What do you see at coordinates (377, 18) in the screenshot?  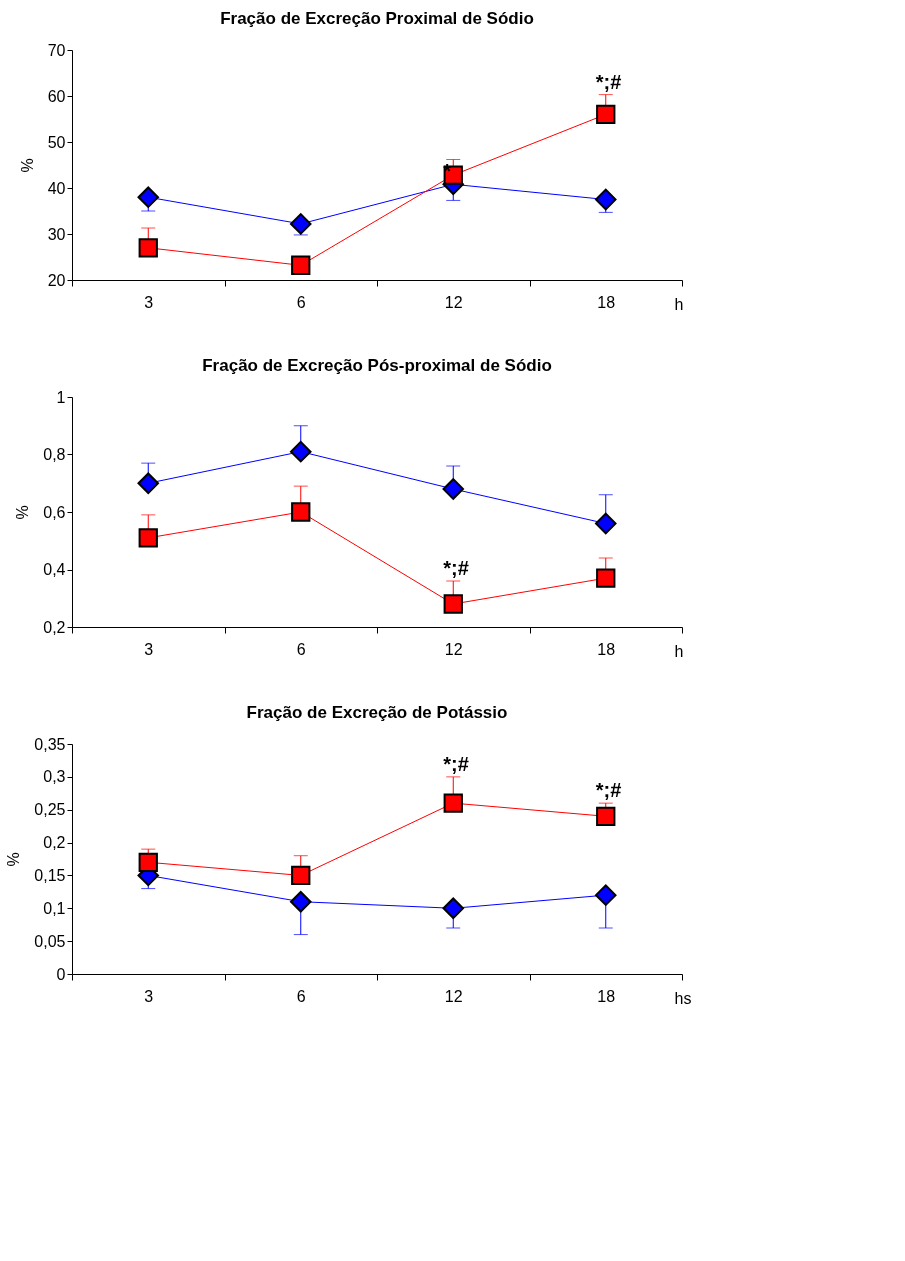 I see `chart-title: Fração de Excreção Proximal de Sódio` at bounding box center [377, 18].